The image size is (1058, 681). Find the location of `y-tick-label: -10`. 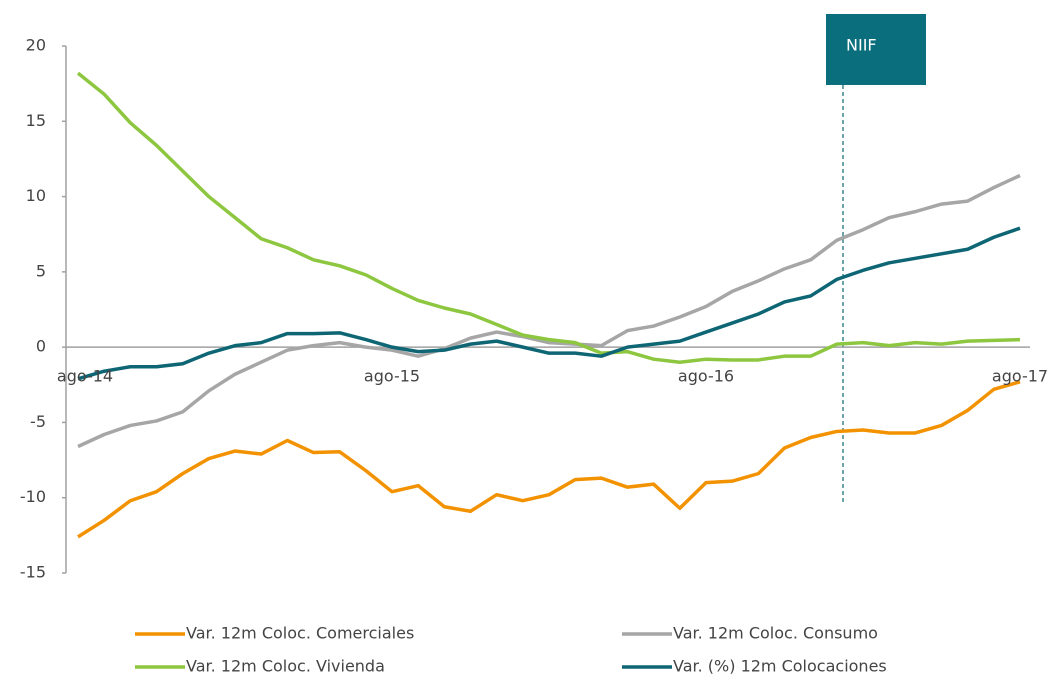

y-tick-label: -10 is located at coordinates (33, 496).